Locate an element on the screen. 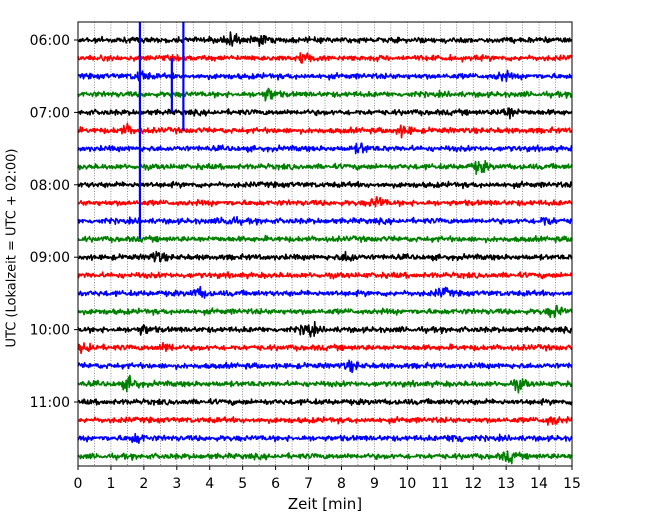 This screenshot has width=650, height=520. x-tick-label: 8 is located at coordinates (341, 484).